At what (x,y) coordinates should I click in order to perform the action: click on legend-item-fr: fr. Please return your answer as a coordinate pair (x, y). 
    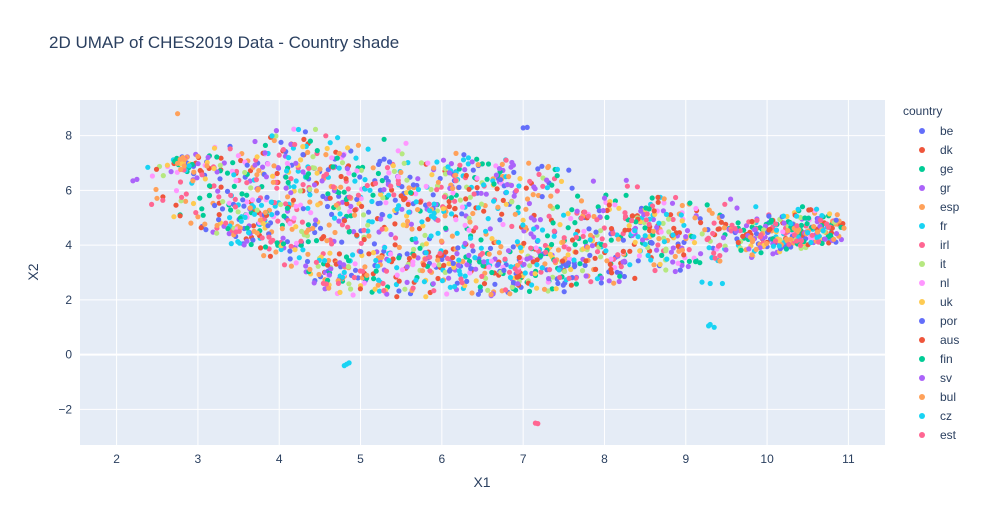
    Looking at the image, I should click on (931, 225).